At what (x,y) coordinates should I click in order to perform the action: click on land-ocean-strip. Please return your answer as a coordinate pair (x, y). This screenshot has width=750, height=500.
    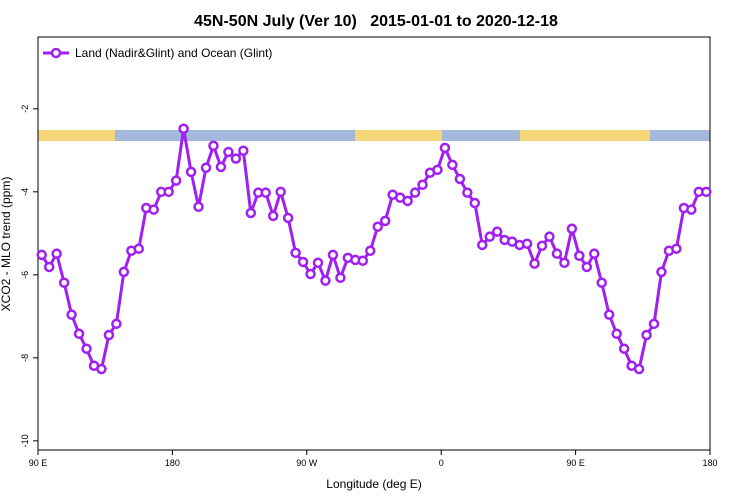
    Looking at the image, I should click on (374, 135).